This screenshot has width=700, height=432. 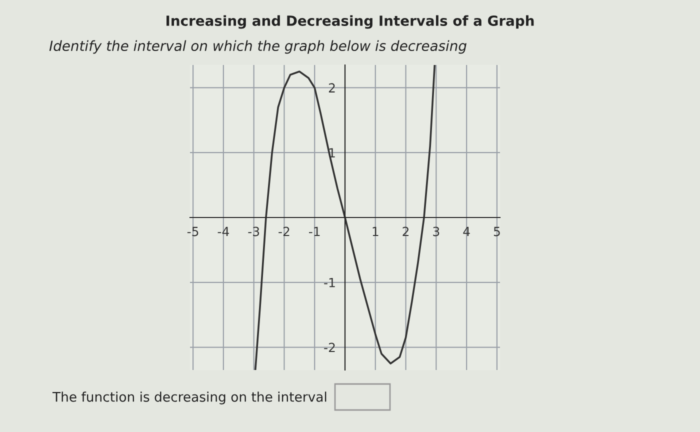 I want to click on x-tick-label: 4, so click(x=466, y=231).